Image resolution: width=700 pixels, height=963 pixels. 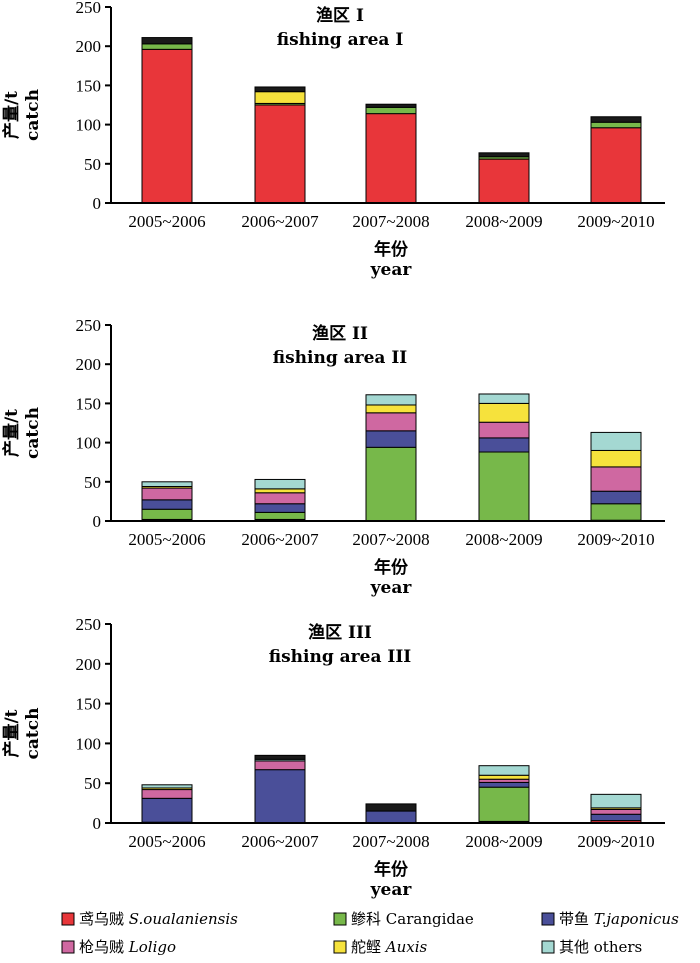 What do you see at coordinates (391, 158) in the screenshot?
I see `bar-segment-S-2007~2008` at bounding box center [391, 158].